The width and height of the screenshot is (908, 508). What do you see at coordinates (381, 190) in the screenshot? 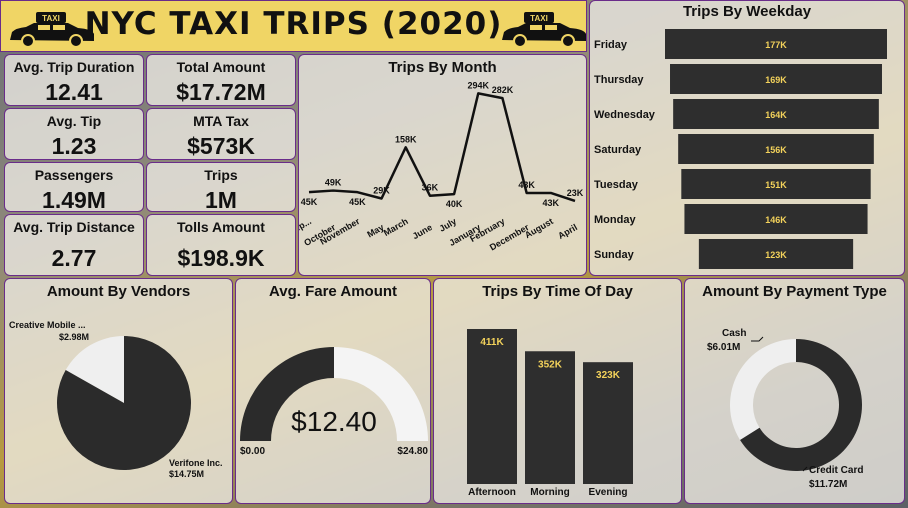
I see `data-label: 29K` at bounding box center [381, 190].